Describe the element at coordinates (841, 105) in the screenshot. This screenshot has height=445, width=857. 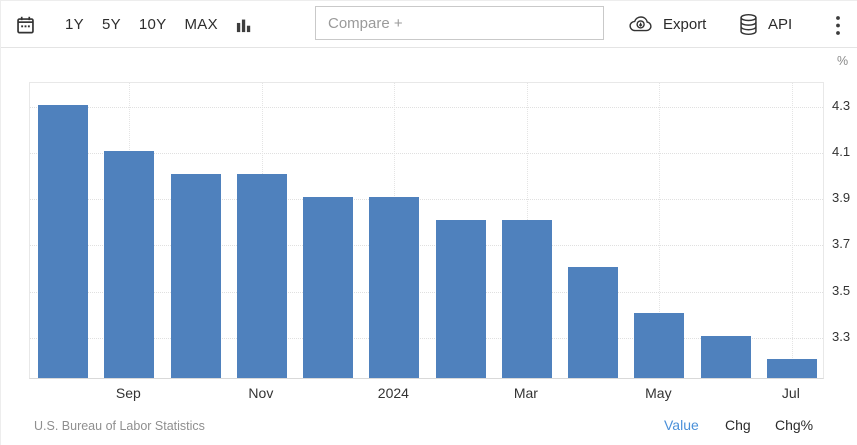
I see `y-axis-tick-label: 4.3` at that location.